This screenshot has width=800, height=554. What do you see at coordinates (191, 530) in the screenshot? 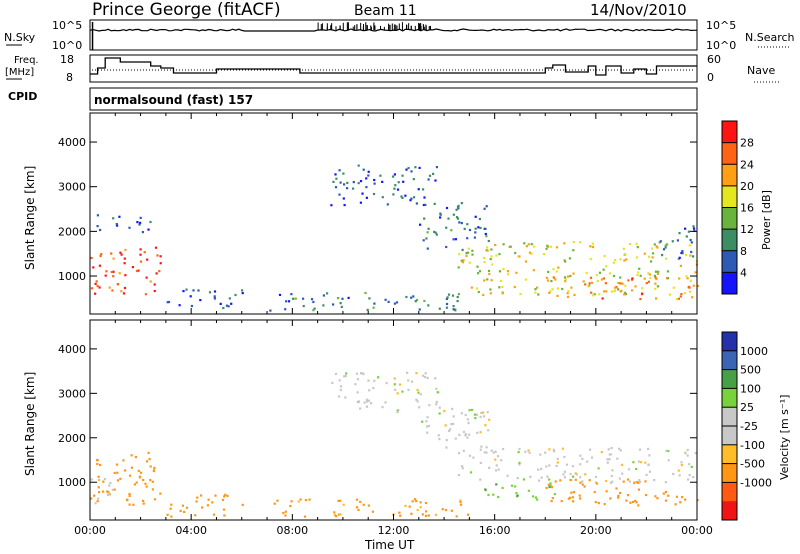
I see `x-tick-label: 04:00` at bounding box center [191, 530].